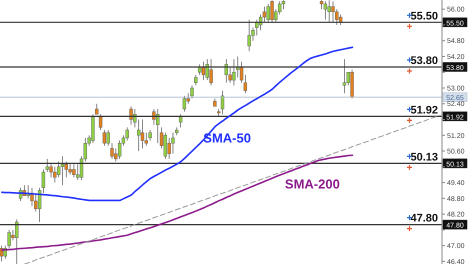  Describe the element at coordinates (312, 184) in the screenshot. I see `series-label: SMA-200` at that location.